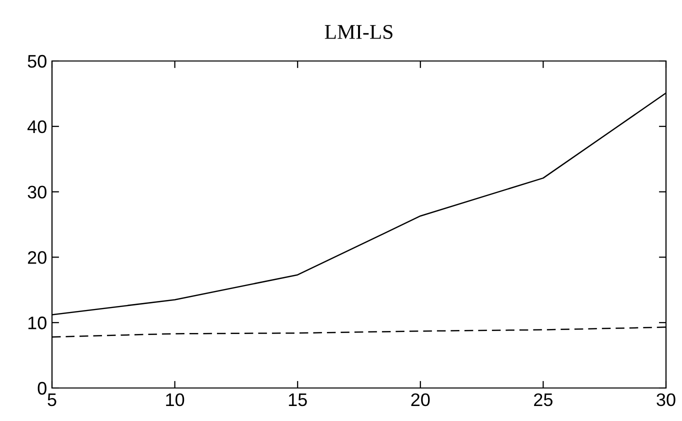 This screenshot has height=421, width=682. I want to click on x-tick-label: 30, so click(666, 399).